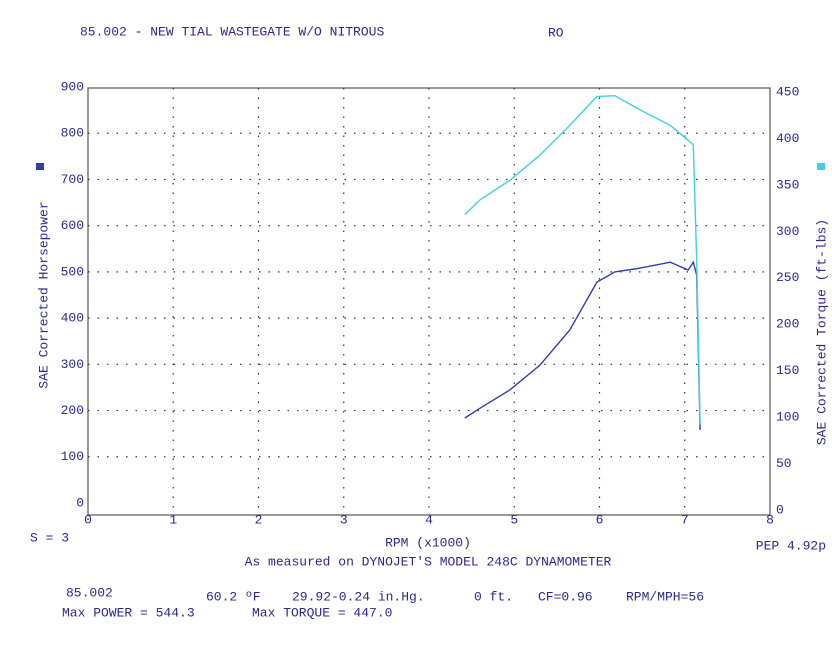  What do you see at coordinates (72, 364) in the screenshot?
I see `y-tick-label: 300` at bounding box center [72, 364].